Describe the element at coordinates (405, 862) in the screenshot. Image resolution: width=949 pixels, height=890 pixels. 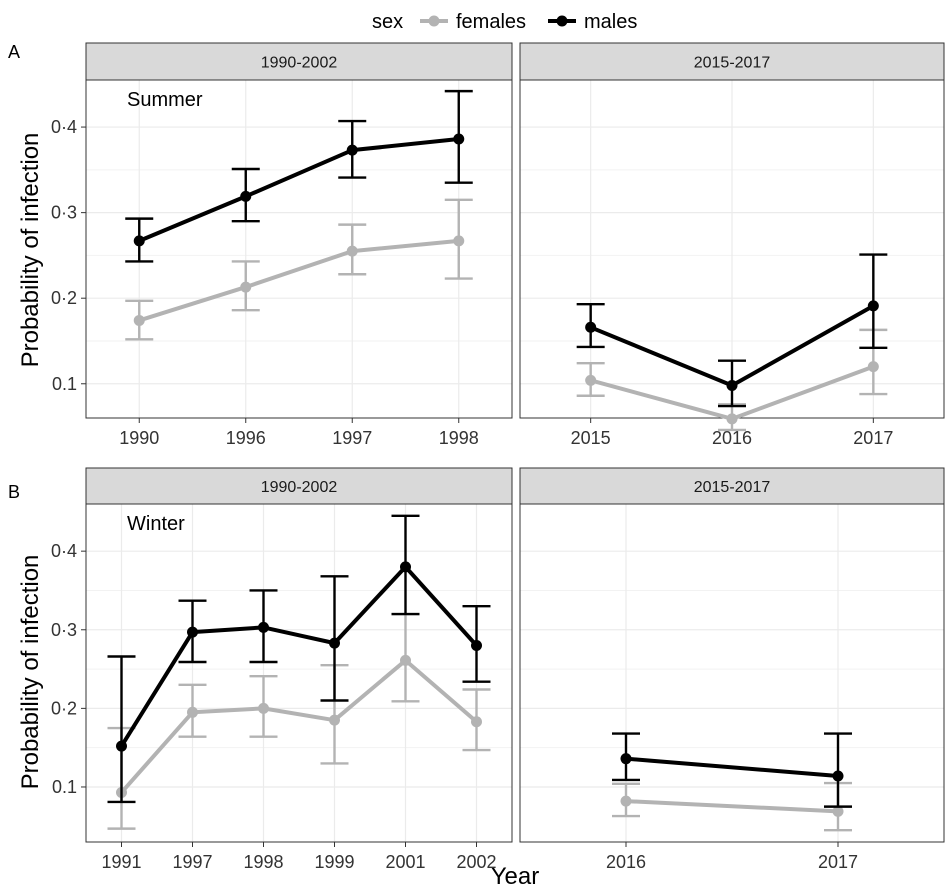
I see `x-tick-label: 2001` at that location.